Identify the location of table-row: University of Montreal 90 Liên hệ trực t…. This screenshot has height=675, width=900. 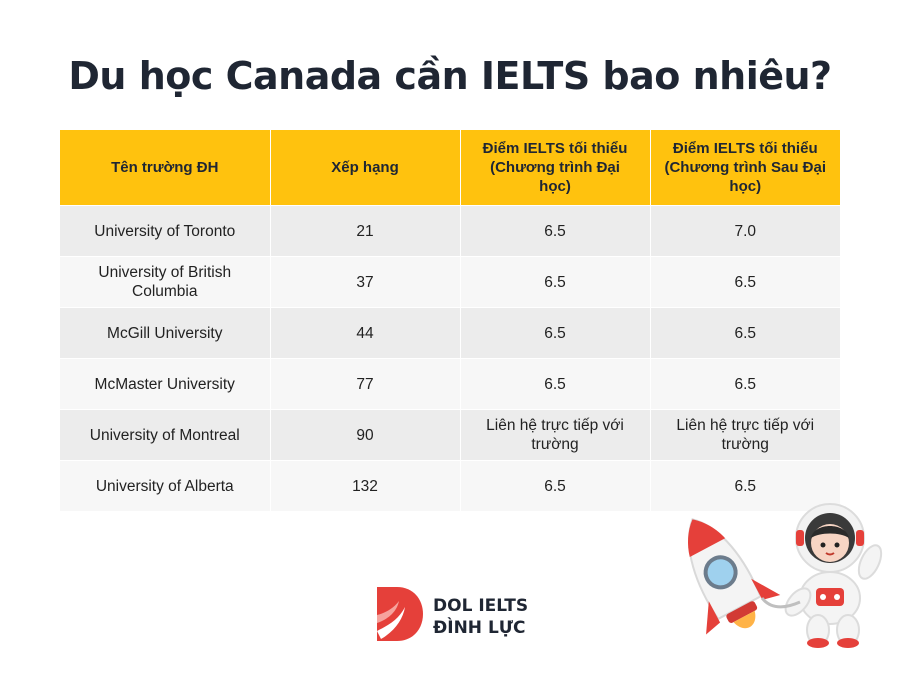
(450, 435).